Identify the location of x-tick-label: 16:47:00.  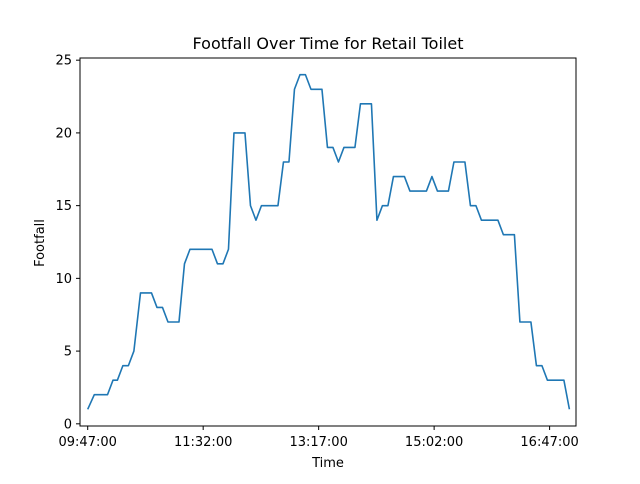
(549, 442).